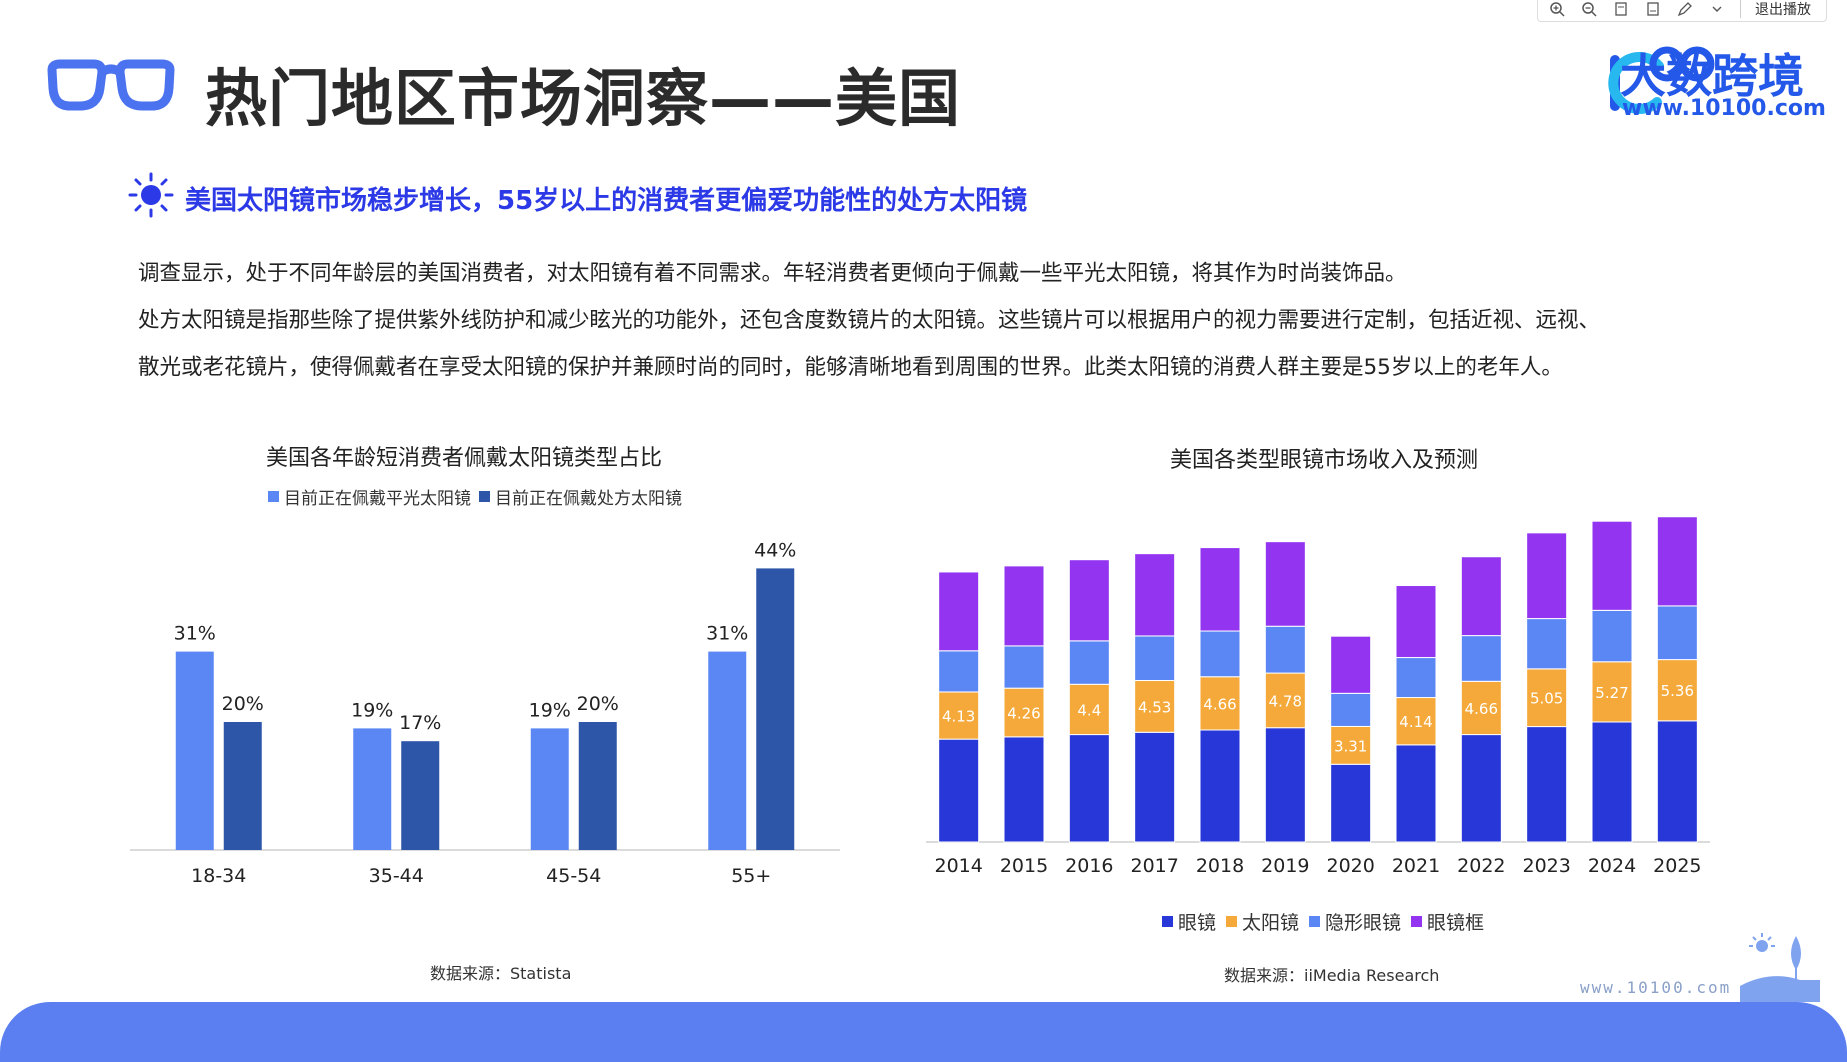  What do you see at coordinates (1612, 866) in the screenshot?
I see `x-tick-label: 2024` at bounding box center [1612, 866].